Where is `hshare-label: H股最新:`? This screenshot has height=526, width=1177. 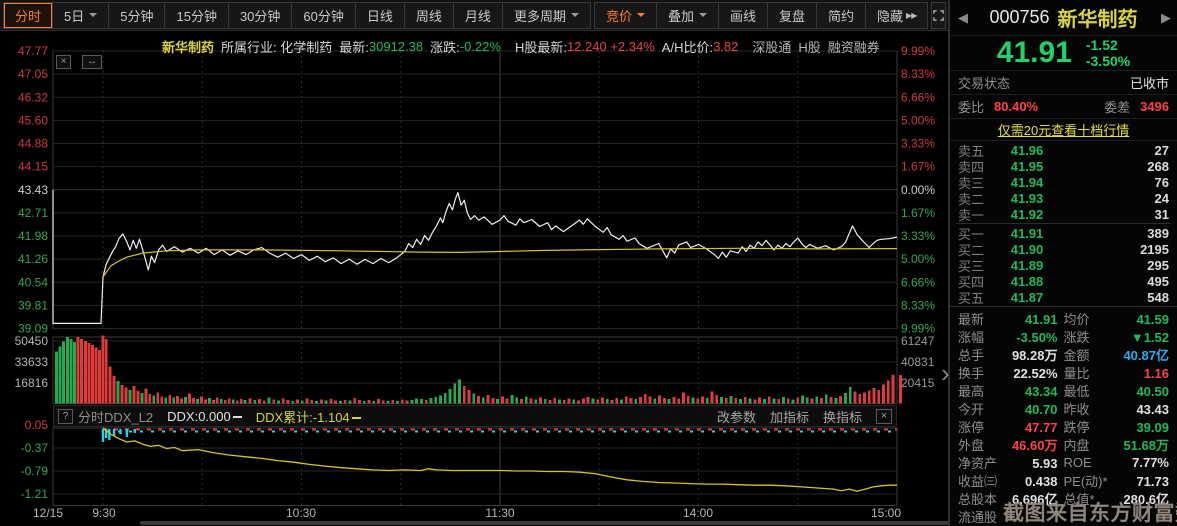 hshare-label: H股最新: is located at coordinates (540, 47).